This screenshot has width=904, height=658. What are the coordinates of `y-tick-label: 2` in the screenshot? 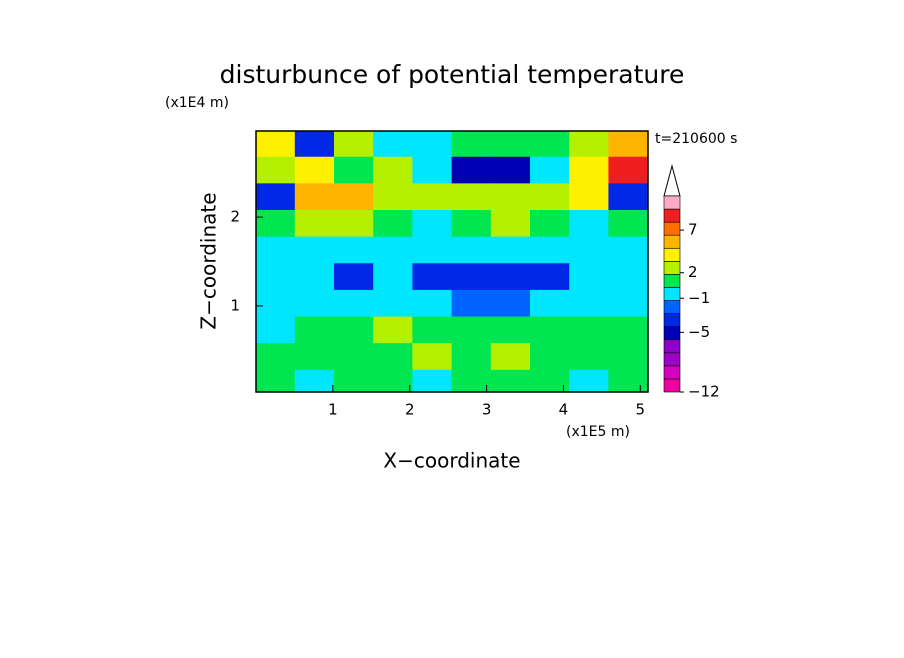 It's located at (235, 217).